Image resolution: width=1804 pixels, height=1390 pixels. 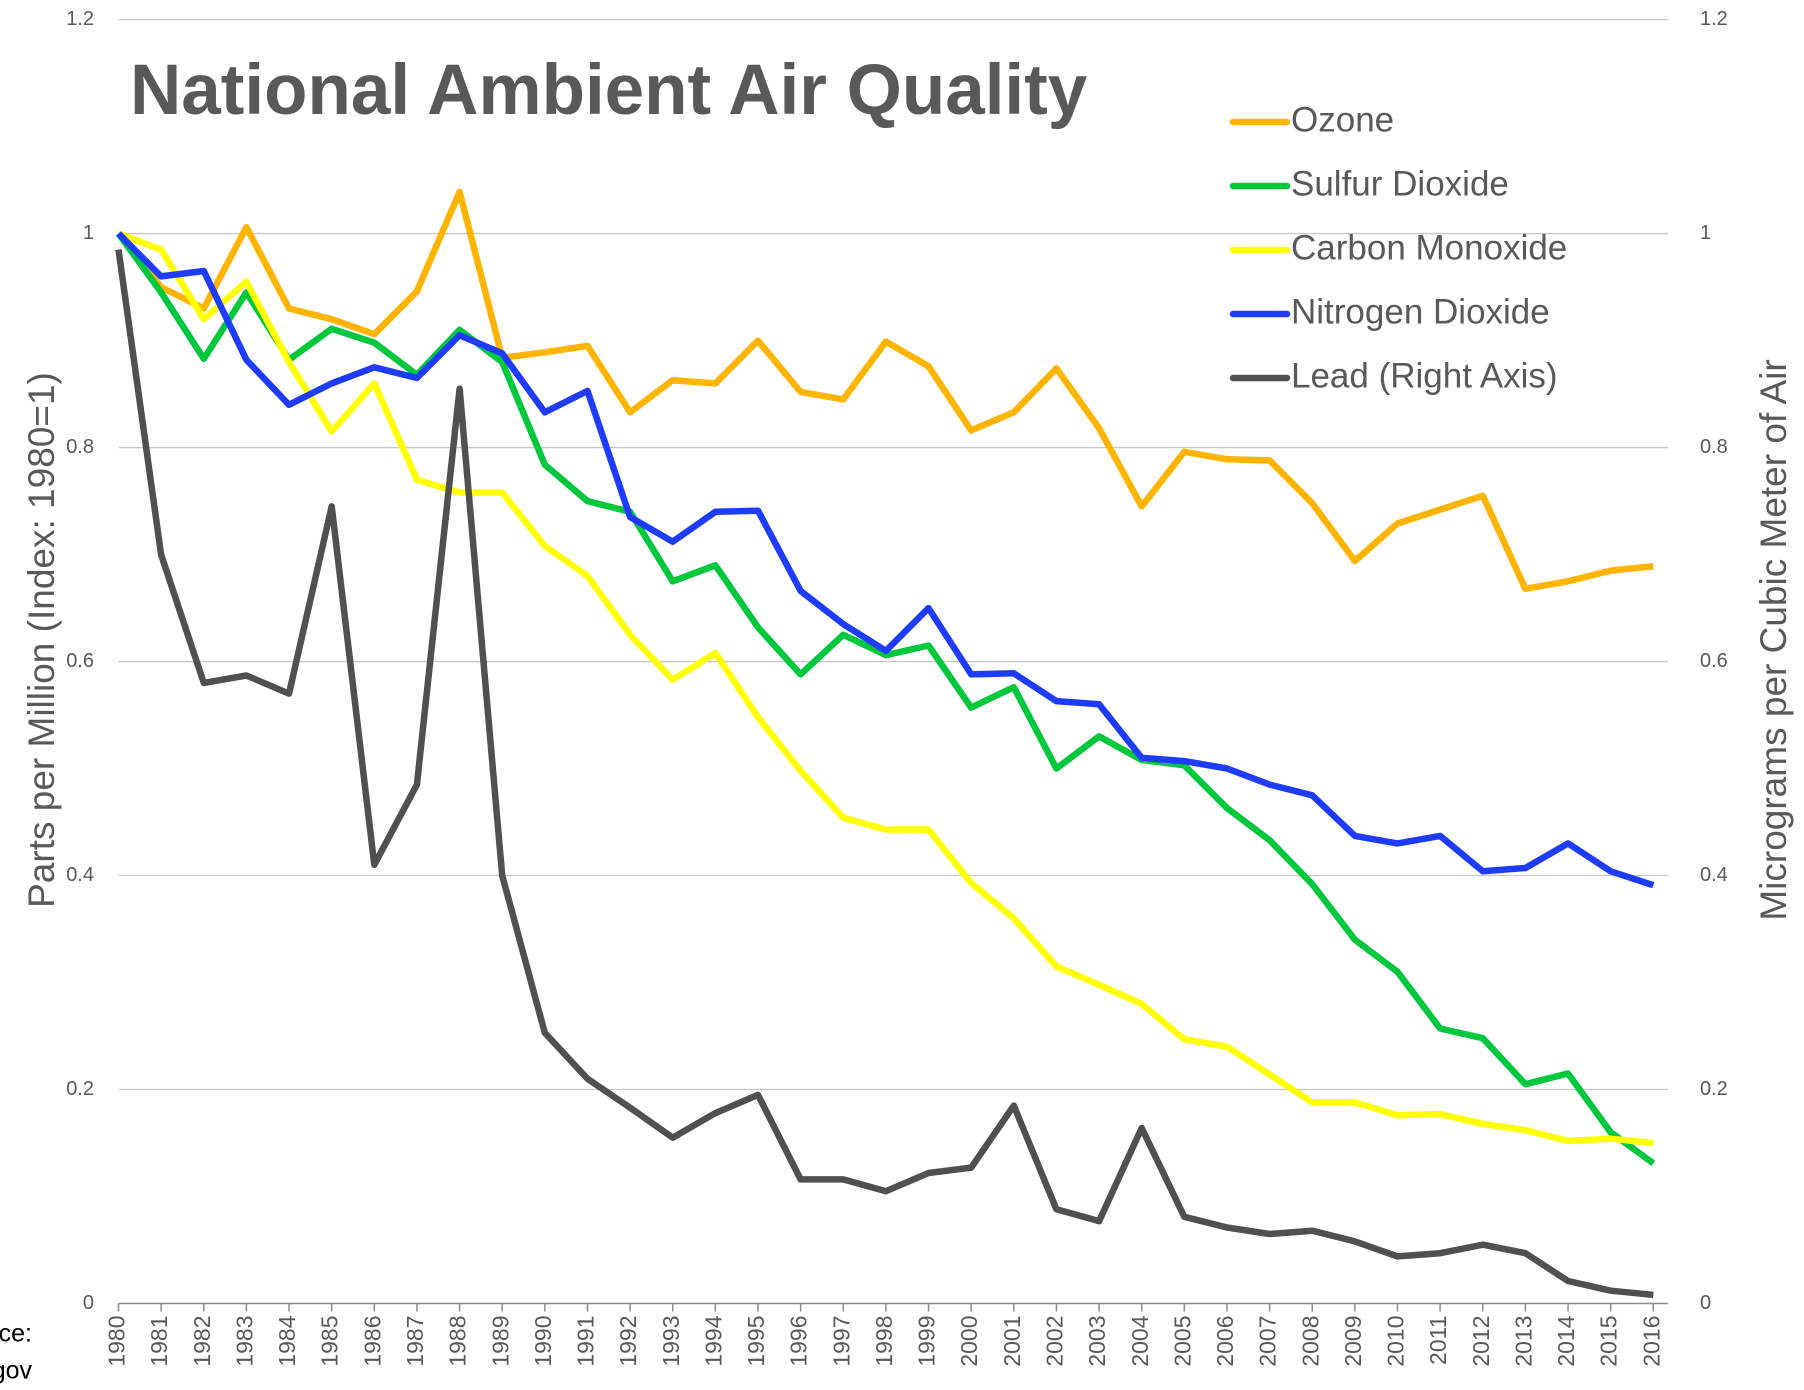 What do you see at coordinates (713, 1340) in the screenshot?
I see `x-tick-label: 1994` at bounding box center [713, 1340].